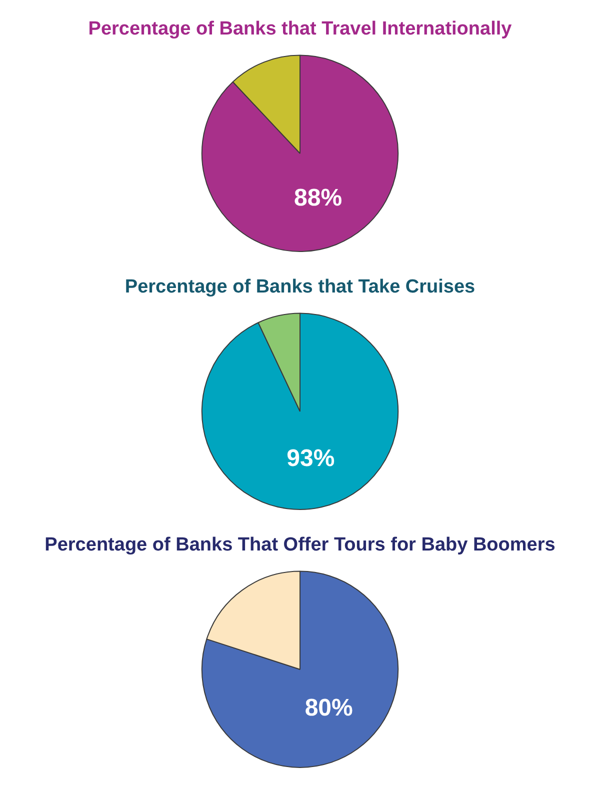 The width and height of the screenshot is (600, 800). Describe the element at coordinates (300, 29) in the screenshot. I see `chart-title: Percentage of Banks that Travel Internationally` at that location.